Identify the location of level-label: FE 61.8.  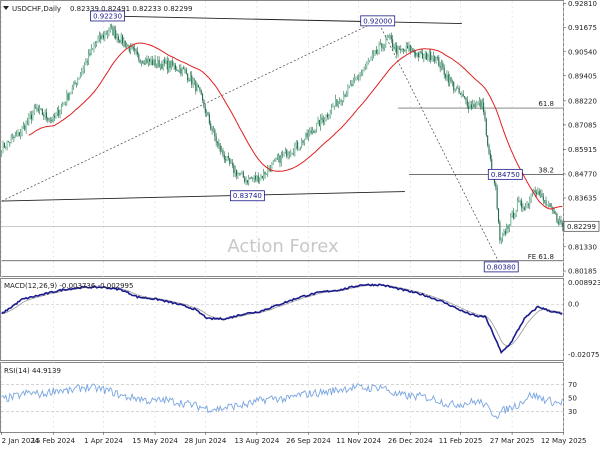
(541, 257).